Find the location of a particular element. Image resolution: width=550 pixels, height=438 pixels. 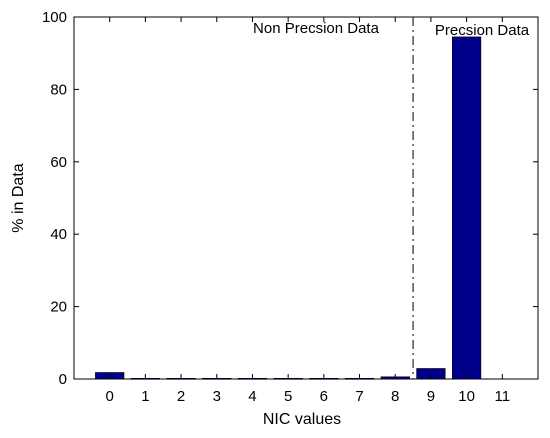

x-tick-label: 8 is located at coordinates (395, 396).